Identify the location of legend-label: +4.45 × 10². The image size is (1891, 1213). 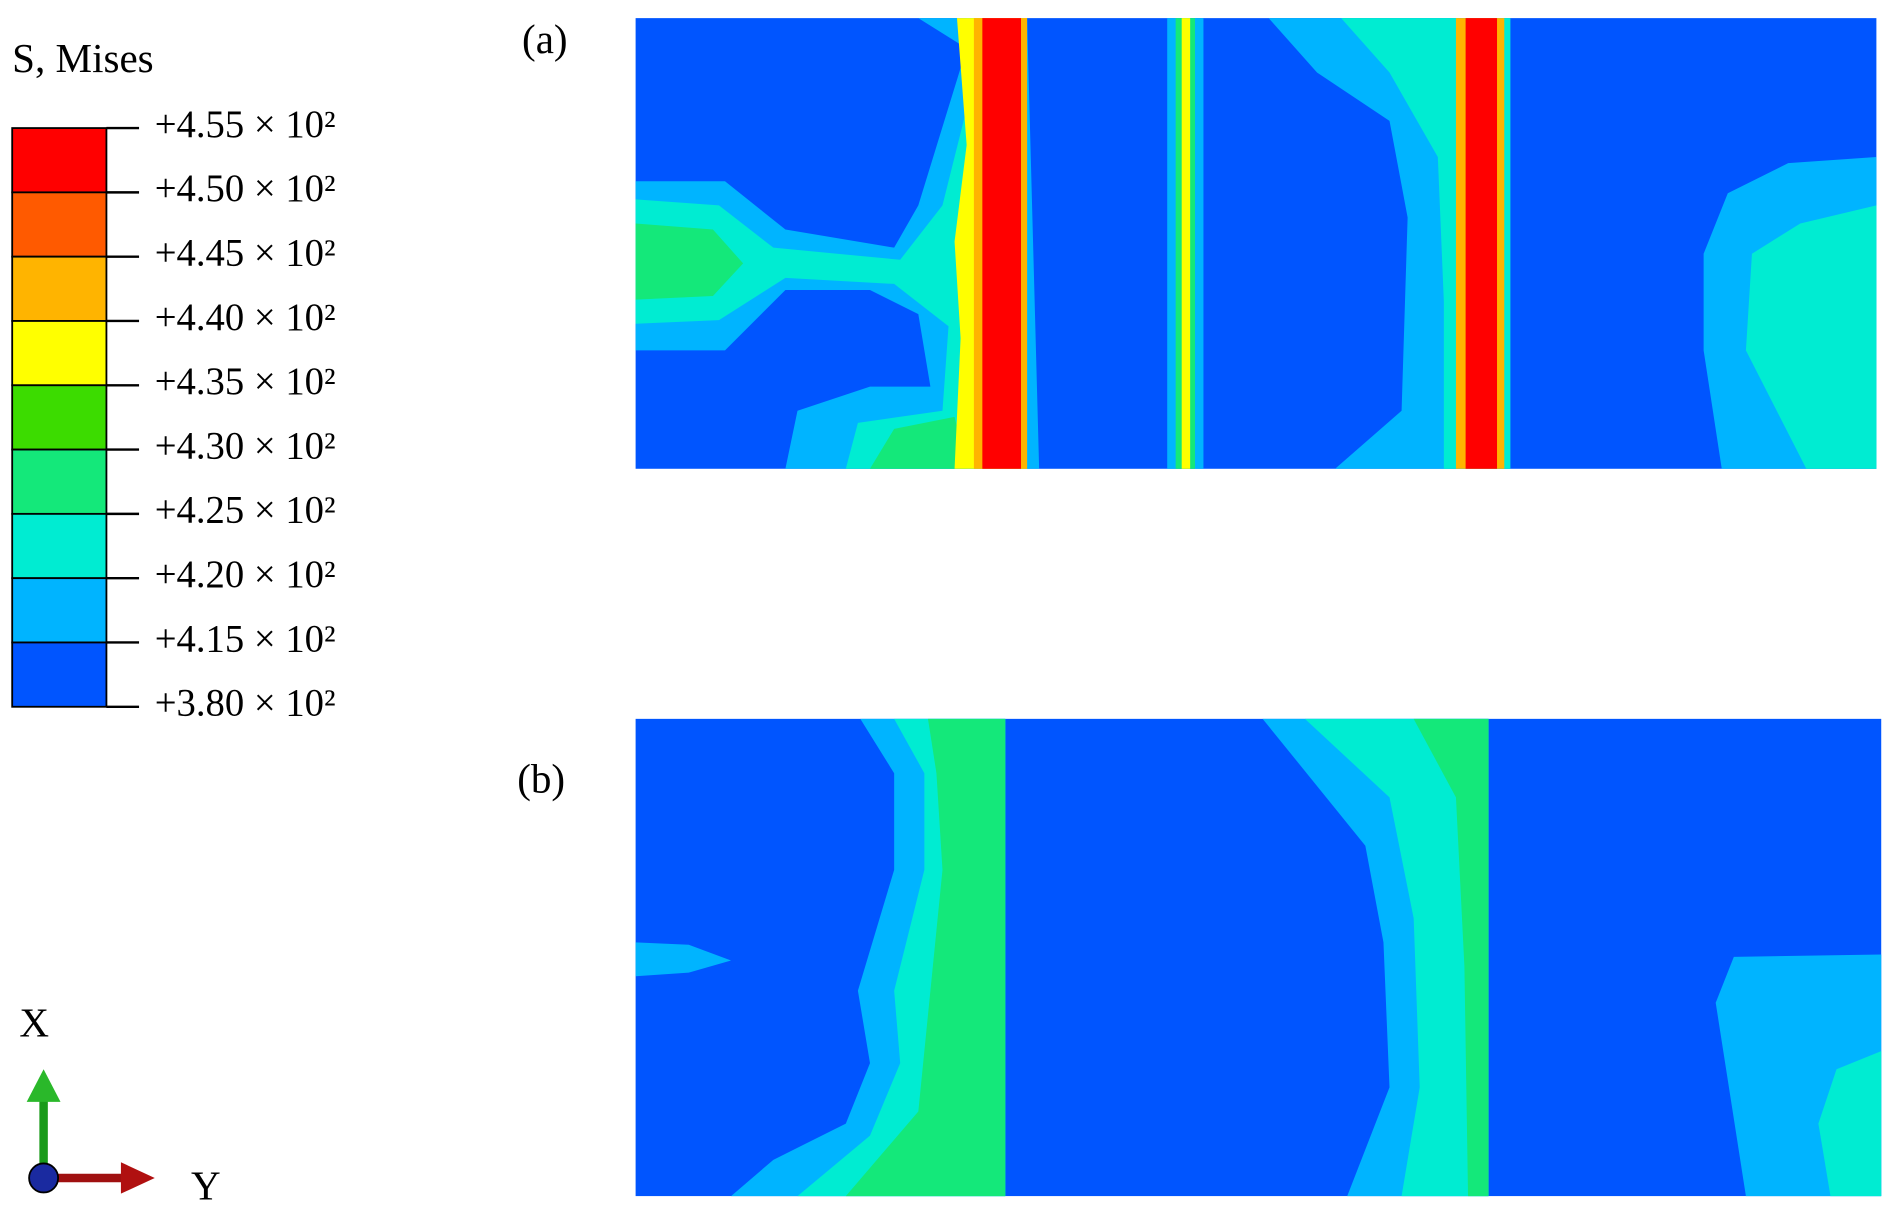
(245, 254).